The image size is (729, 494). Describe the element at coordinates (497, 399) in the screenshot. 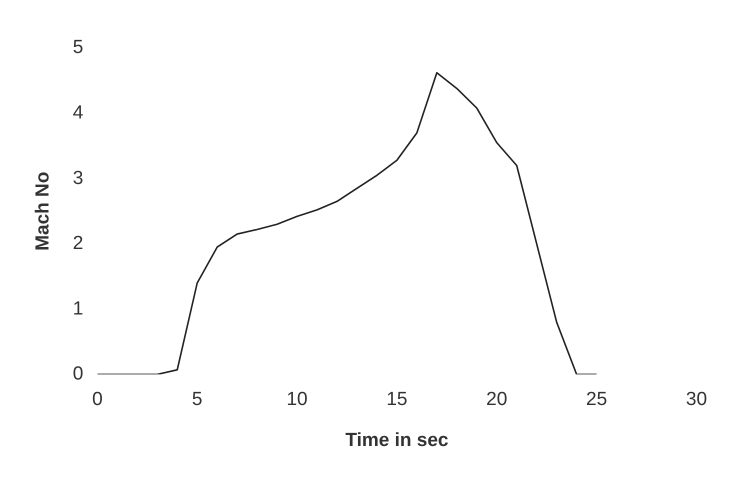

I see `x-tick-label: 20` at that location.